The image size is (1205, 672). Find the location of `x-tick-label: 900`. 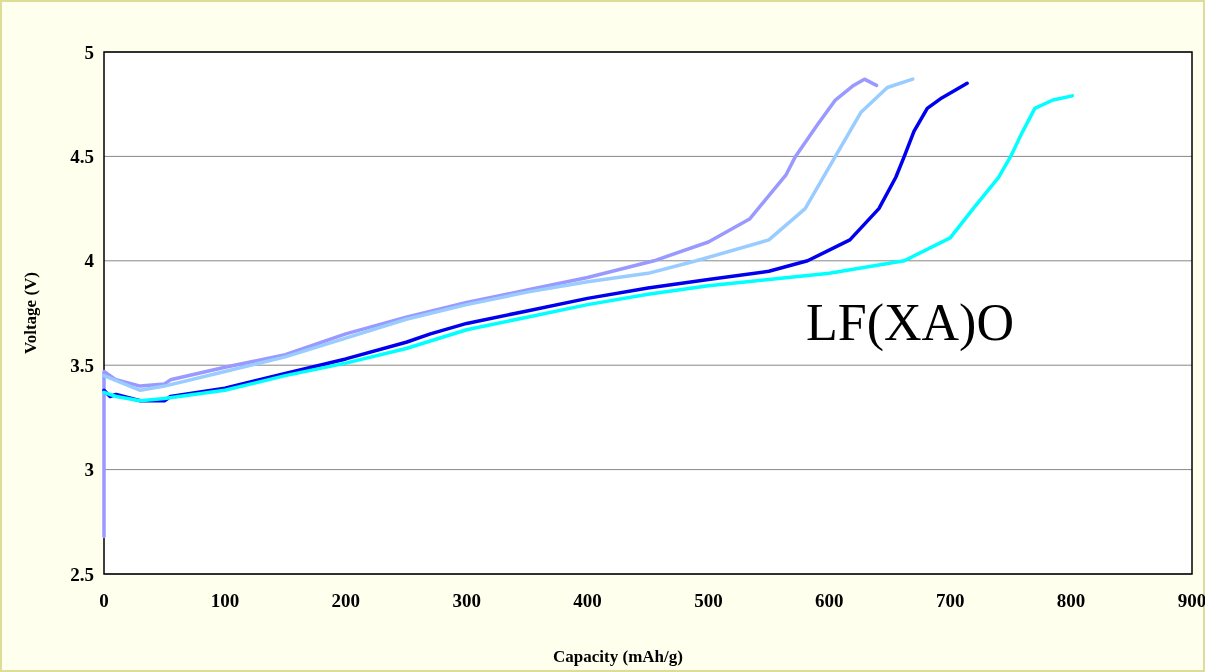

x-tick-label: 900 is located at coordinates (1191, 600).